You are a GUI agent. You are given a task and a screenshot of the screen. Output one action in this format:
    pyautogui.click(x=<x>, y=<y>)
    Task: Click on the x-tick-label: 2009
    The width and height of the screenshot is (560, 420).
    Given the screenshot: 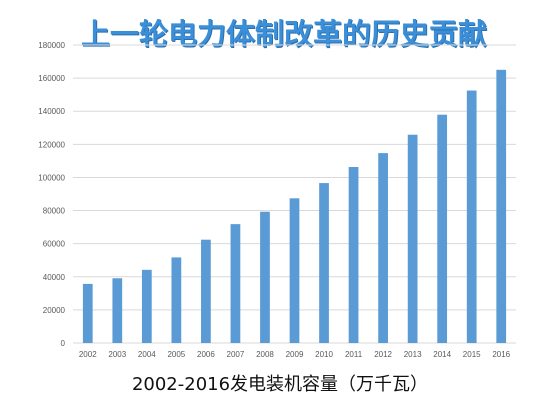 What is the action you would take?
    pyautogui.click(x=295, y=354)
    